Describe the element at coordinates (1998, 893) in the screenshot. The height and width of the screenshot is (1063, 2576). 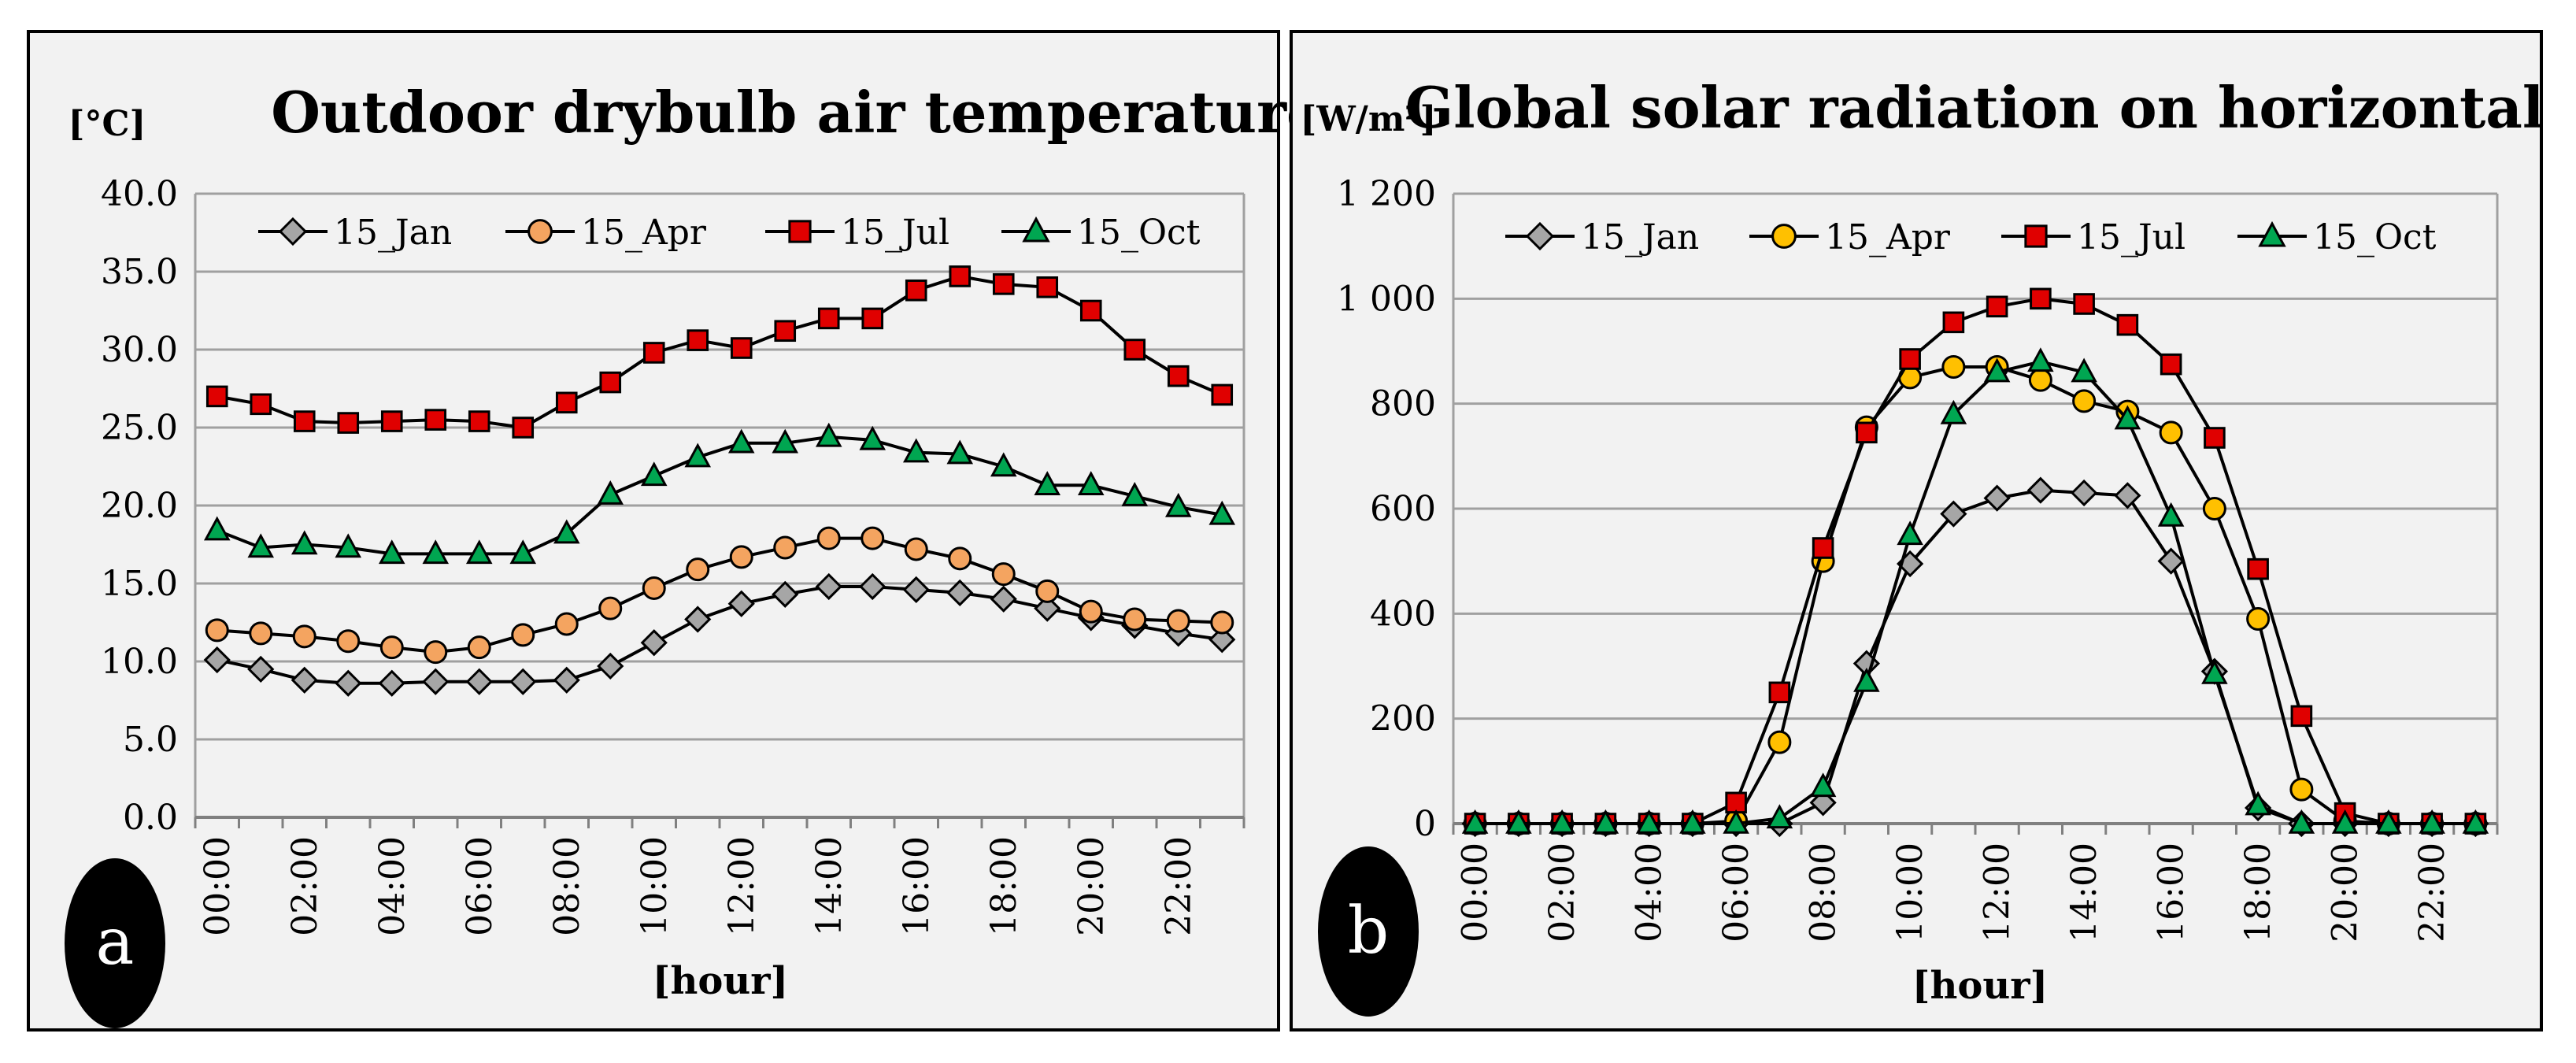
I see `chart-b-xtick-label: 12:00` at that location.